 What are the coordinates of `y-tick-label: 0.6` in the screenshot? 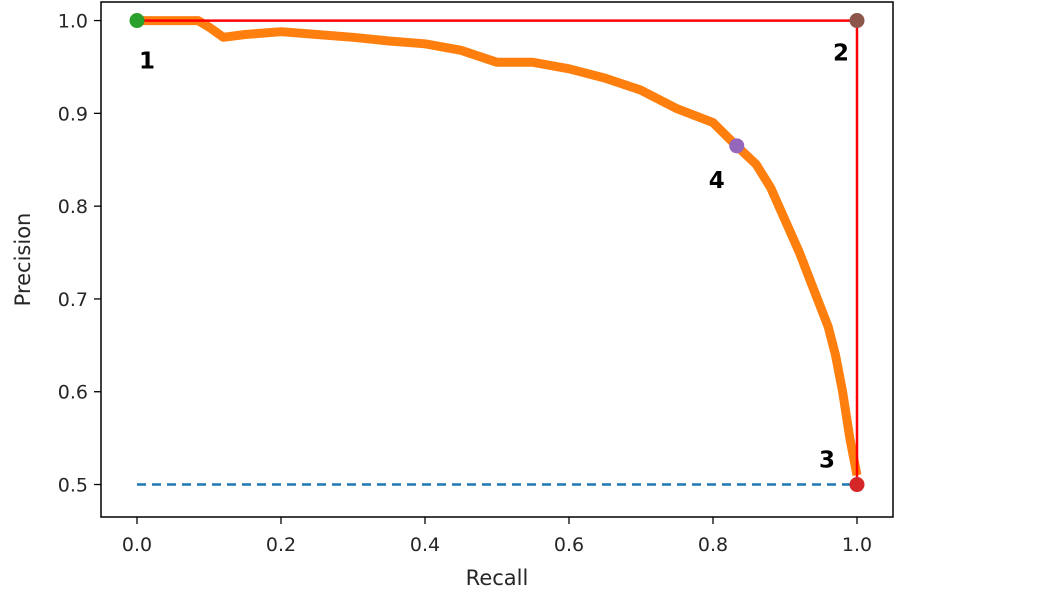 It's located at (73, 393).